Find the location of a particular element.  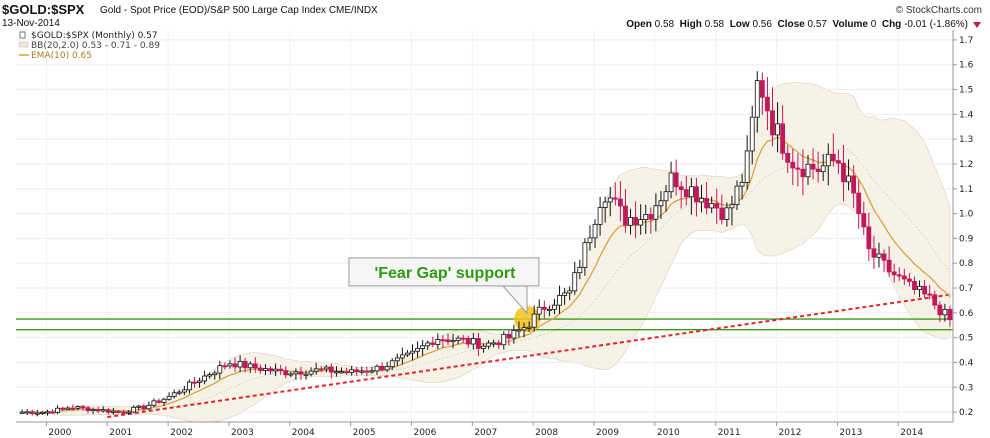

stockcharts-logo: © StockCharts.com is located at coordinates (938, 10).